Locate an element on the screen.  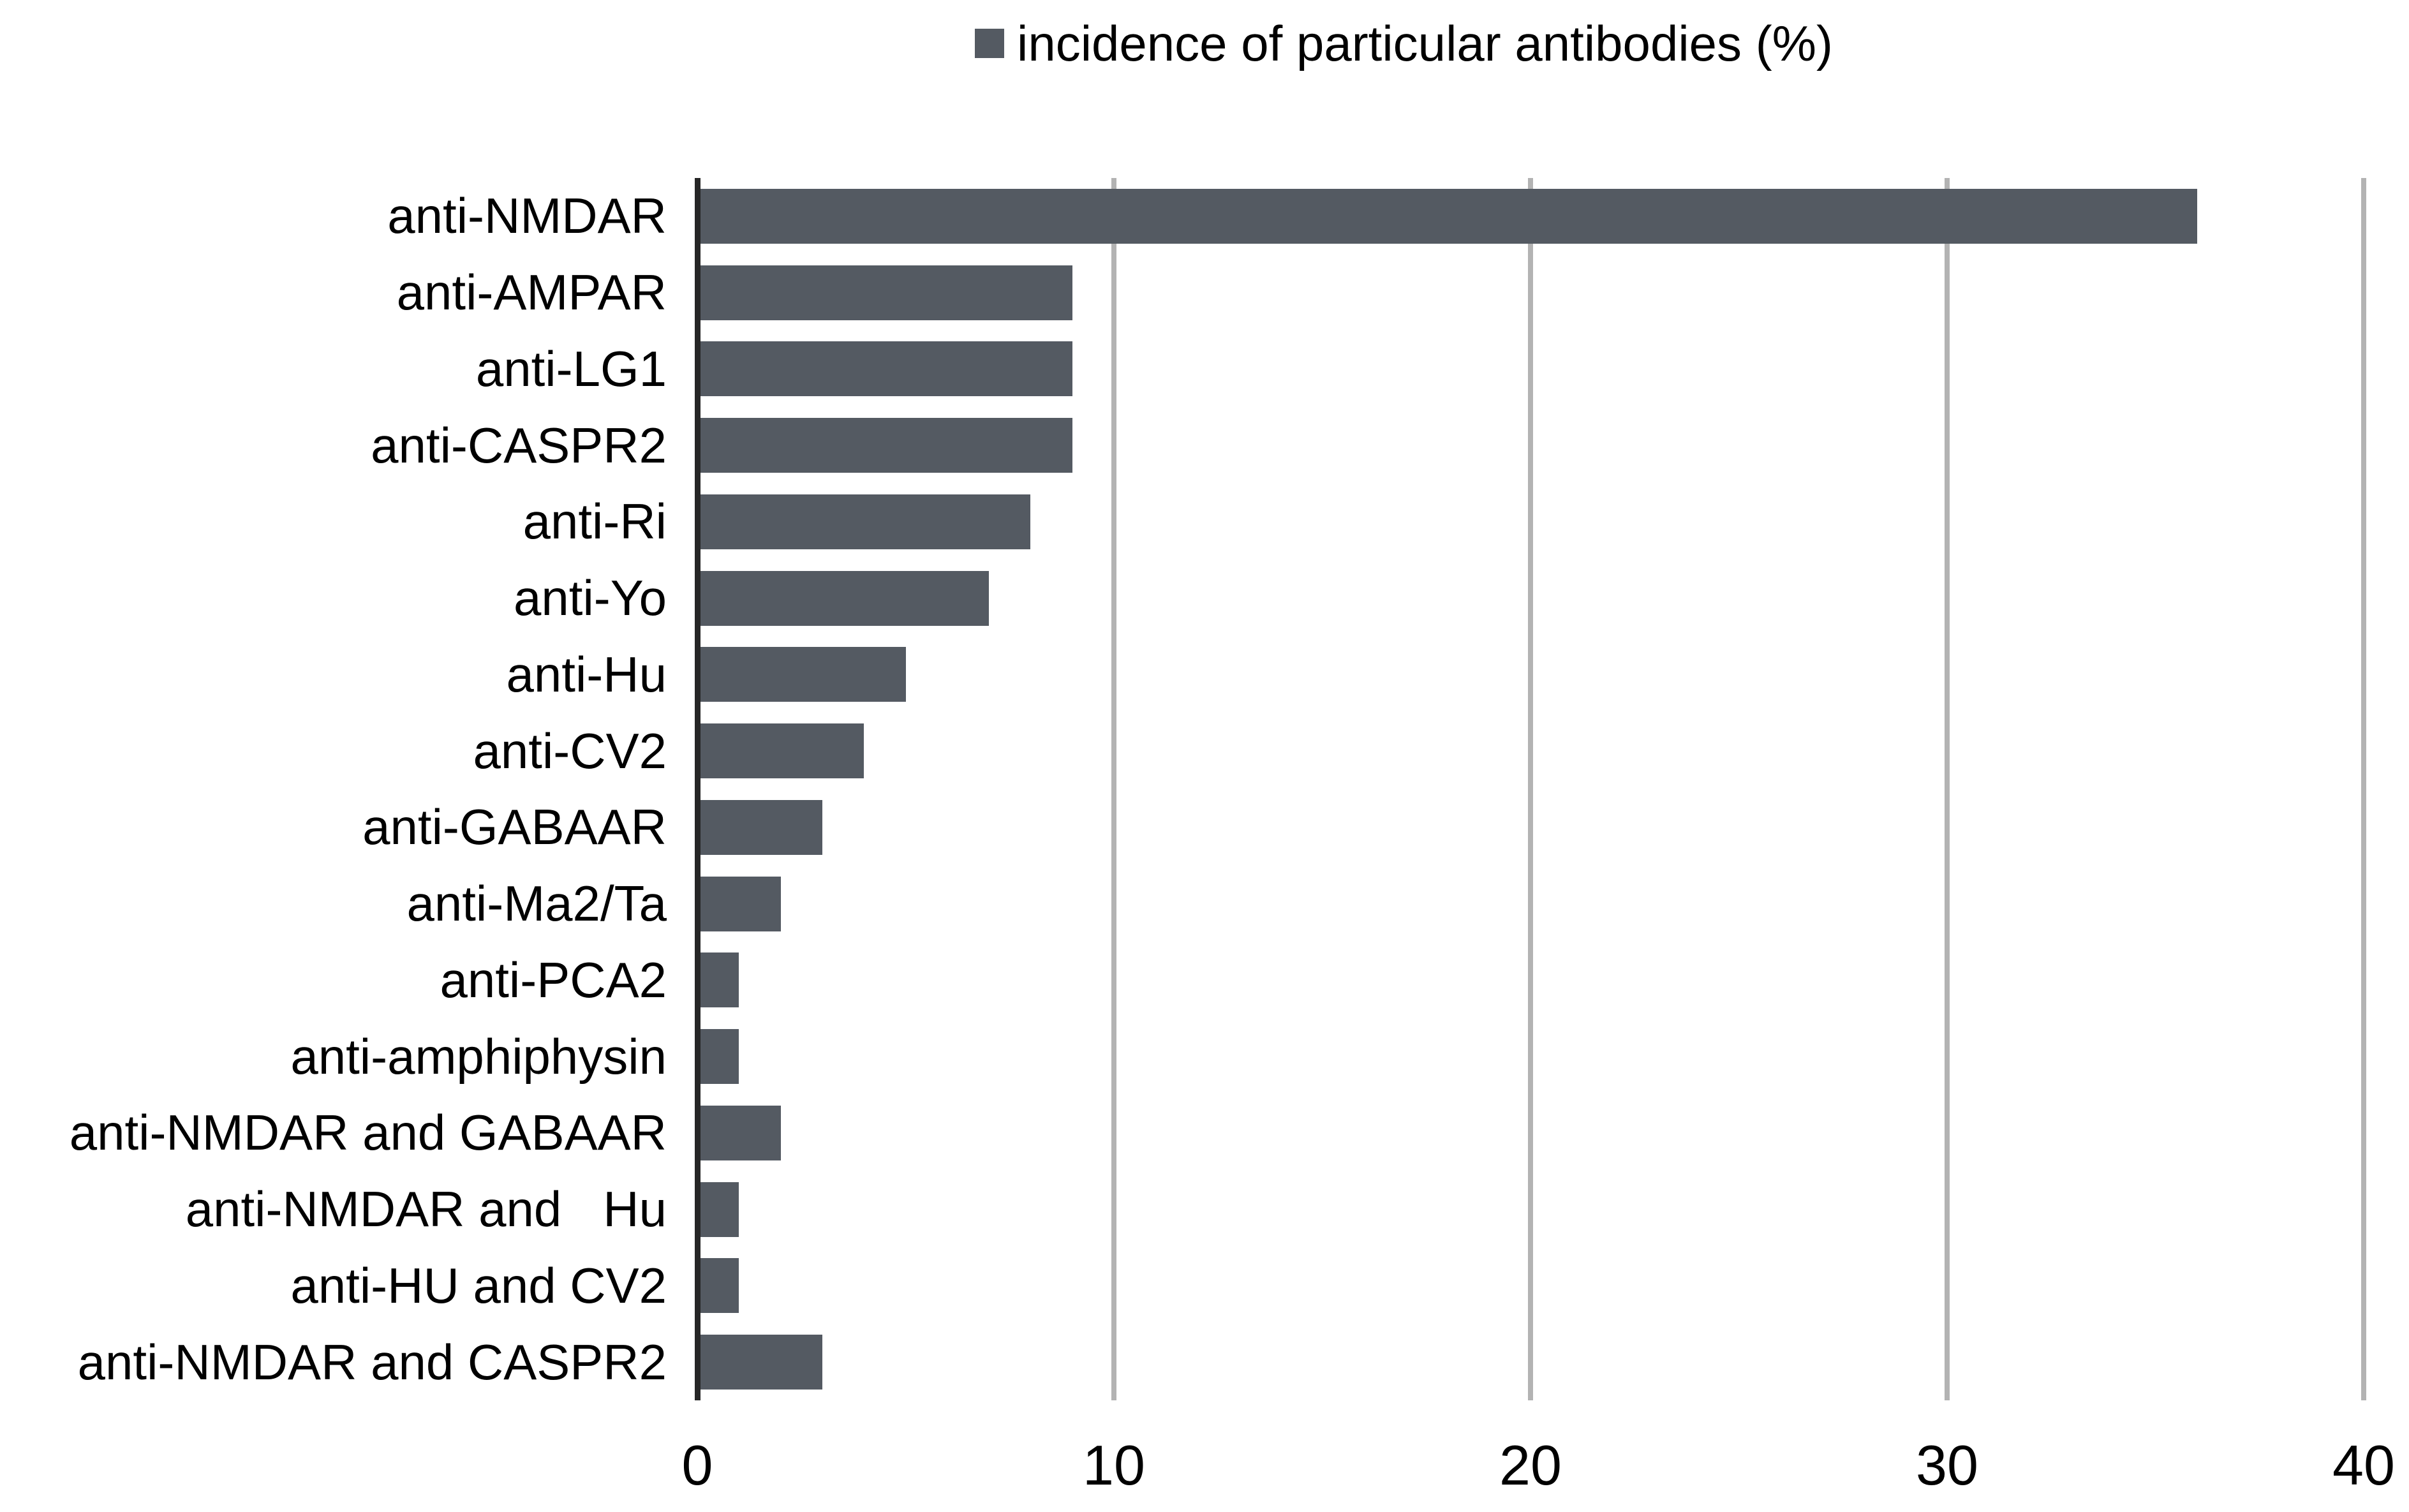
category-label: anti-CASPR2 is located at coordinates (519, 445).